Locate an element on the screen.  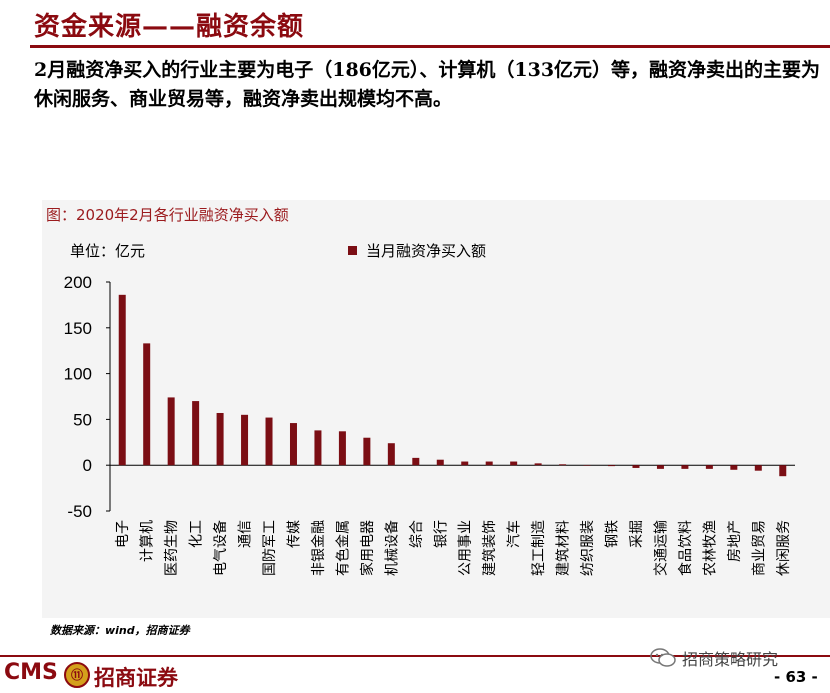
x-tick-label: 商业贸易 is located at coordinates (759, 548).